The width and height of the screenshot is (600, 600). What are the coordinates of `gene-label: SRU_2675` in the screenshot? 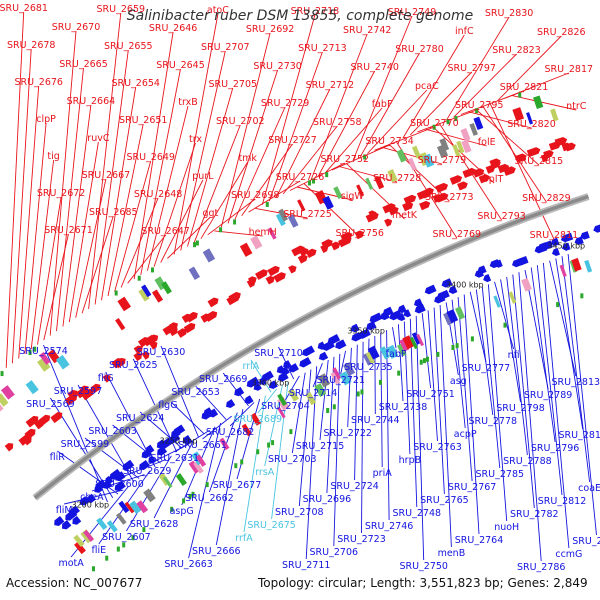 It's located at (271, 525).